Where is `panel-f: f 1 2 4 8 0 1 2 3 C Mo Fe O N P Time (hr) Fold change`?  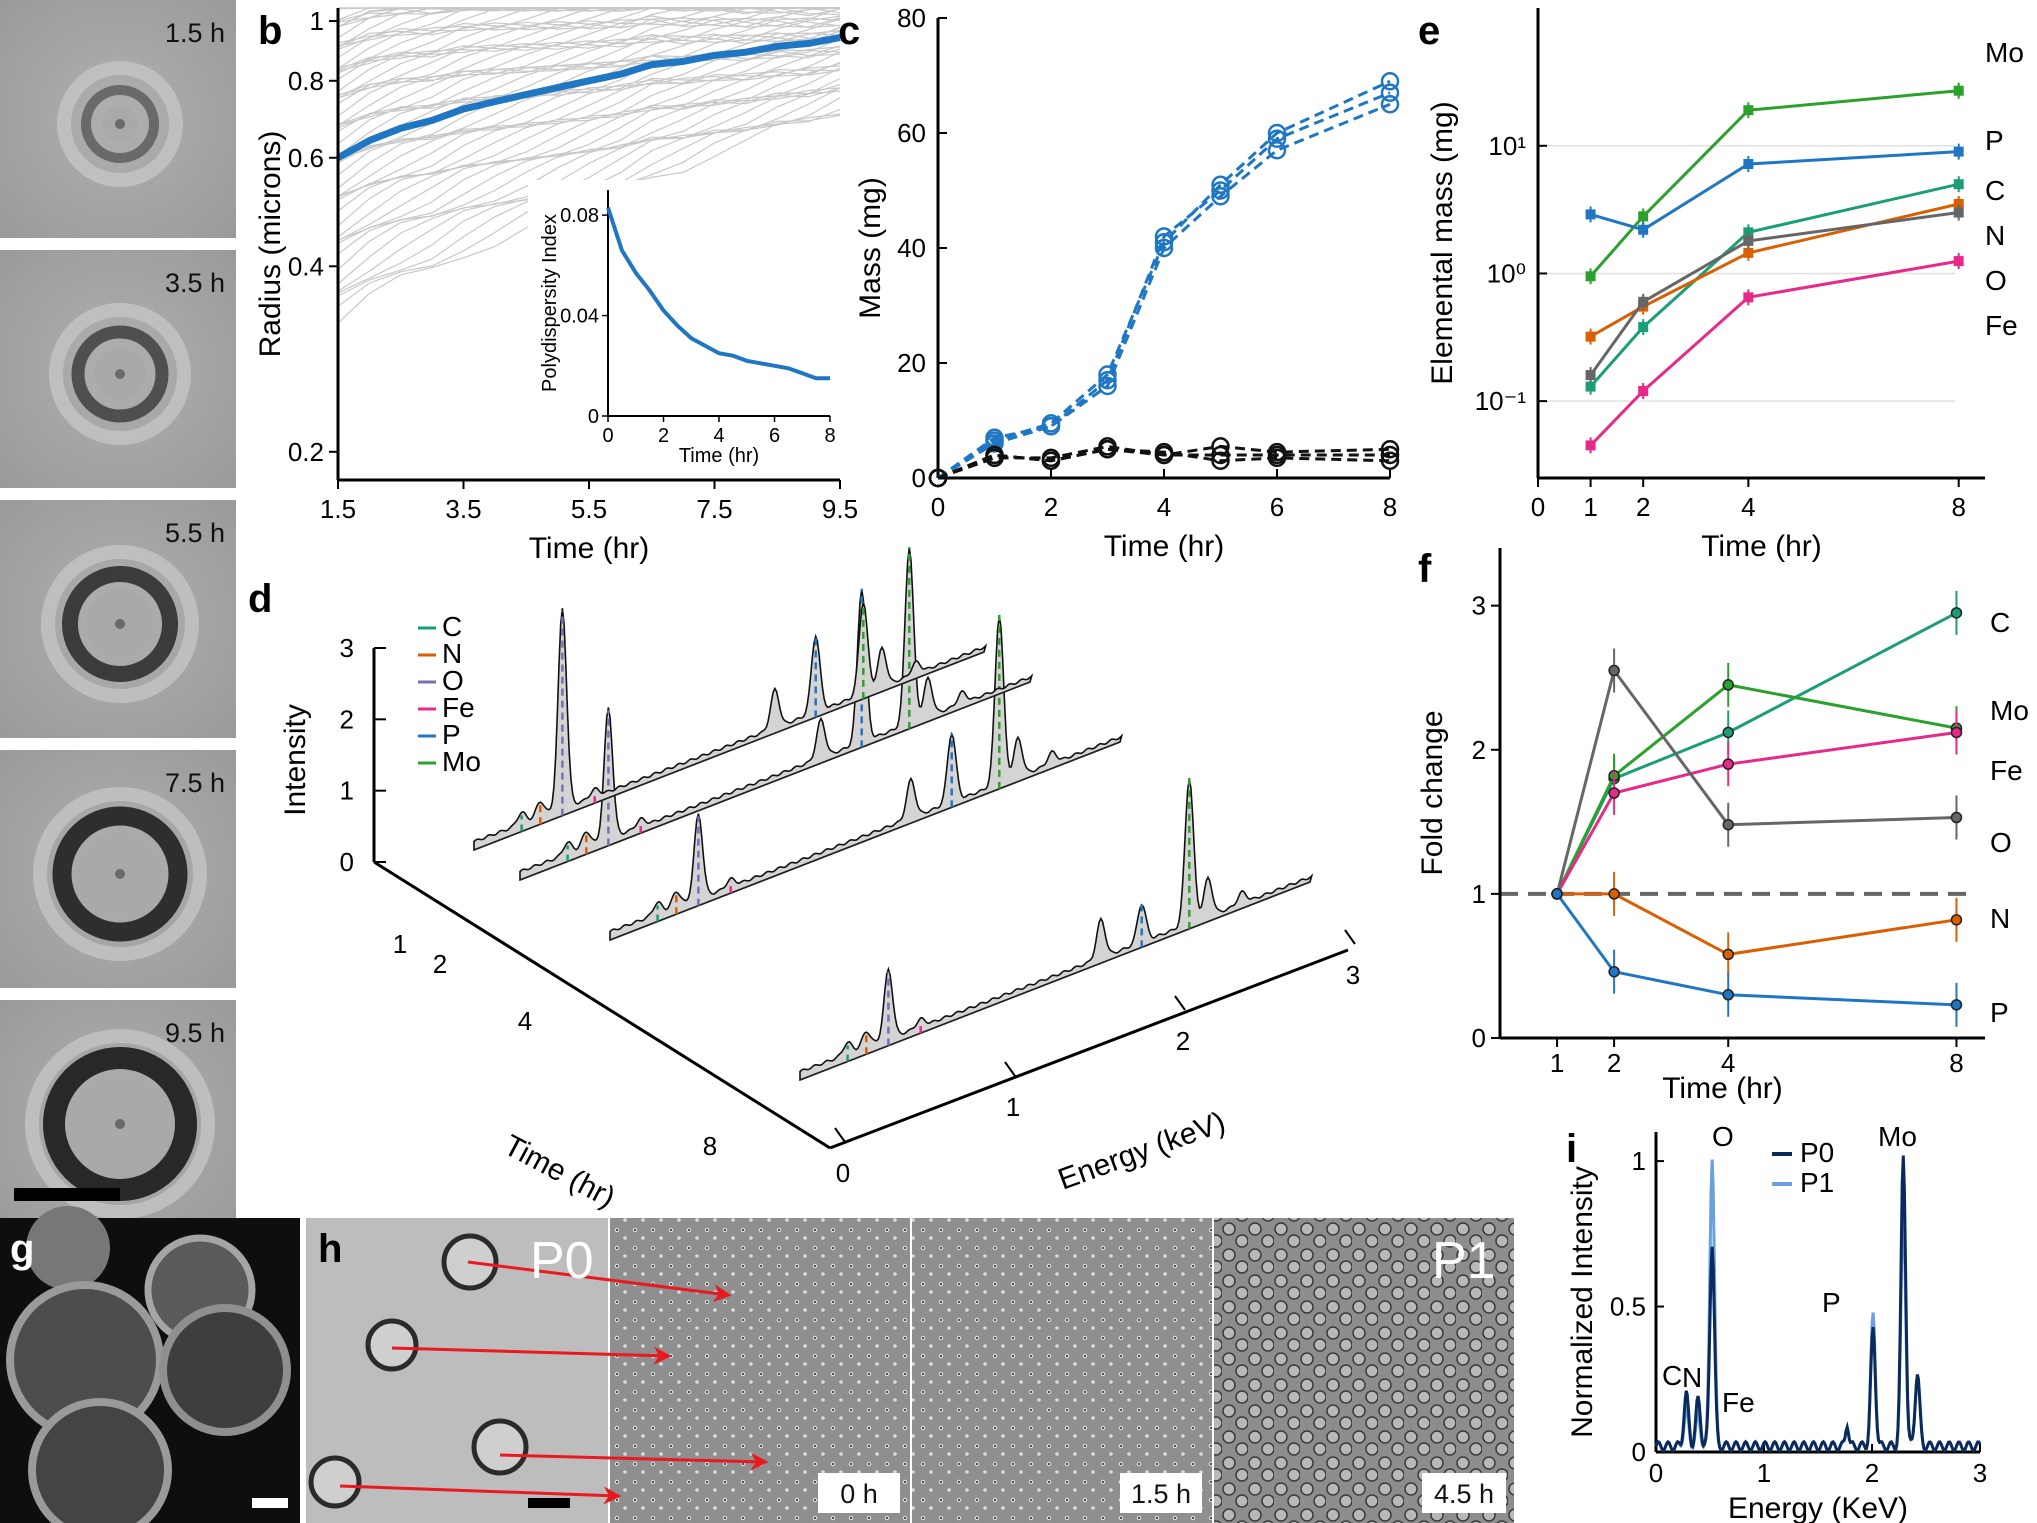
panel-f: f 1 2 4 8 0 1 2 3 C Mo Fe O N P Time (hr) Fold change is located at coordinates (1722, 826).